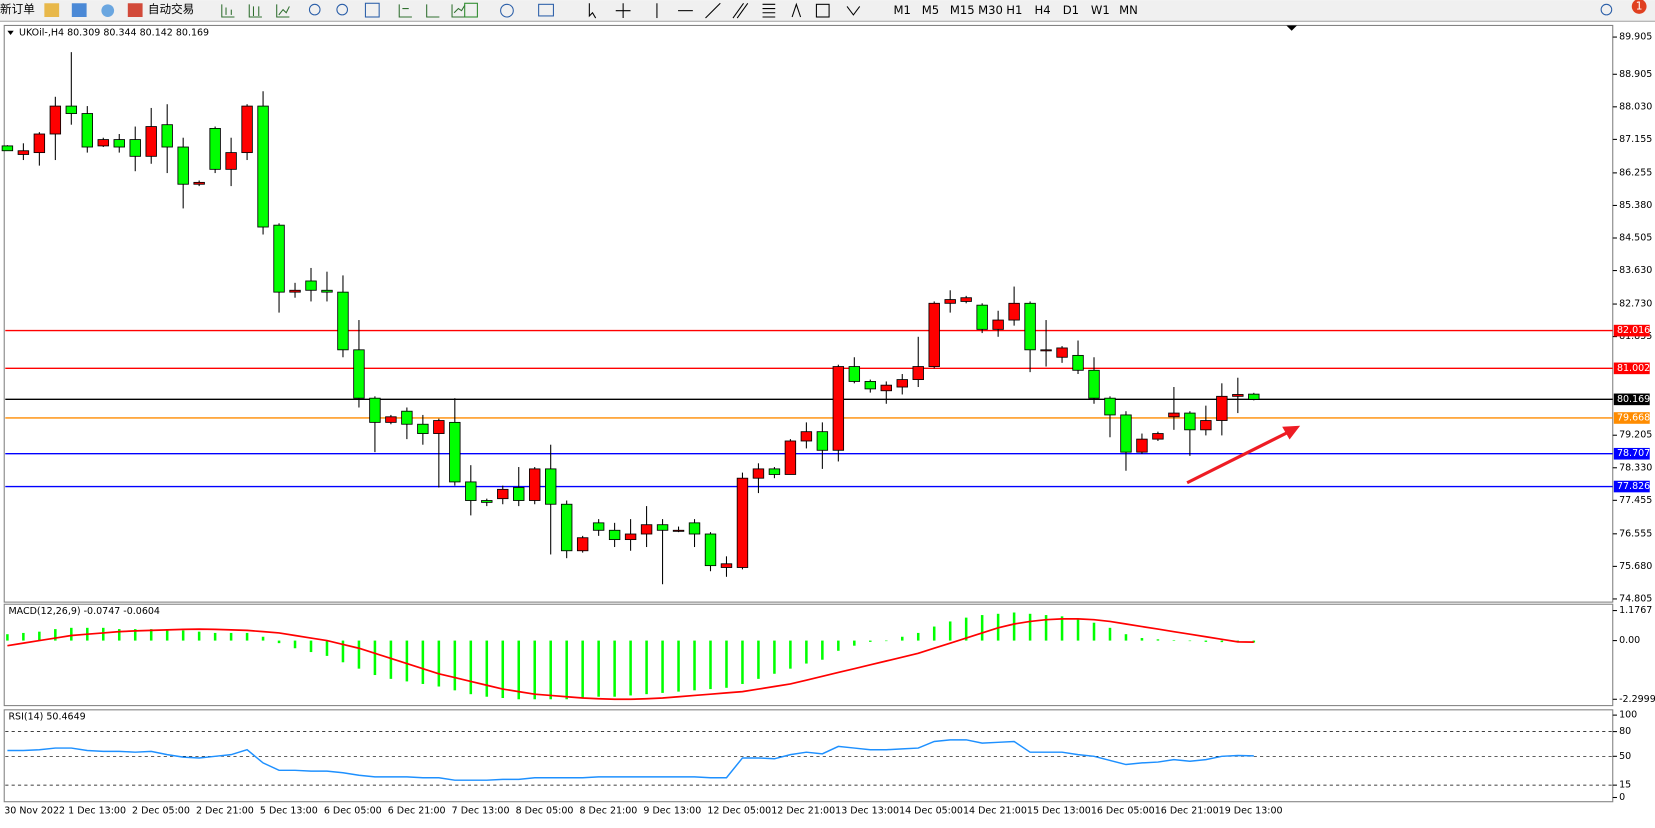  What do you see at coordinates (803, 811) in the screenshot?
I see `x-tick-label: 12 Dec 21:00` at bounding box center [803, 811].